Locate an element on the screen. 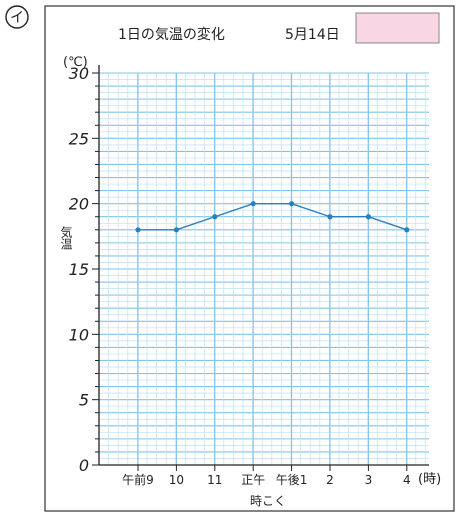 Image resolution: width=459 pixels, height=515 pixels. y-axis-unit: (℃) is located at coordinates (75, 62).